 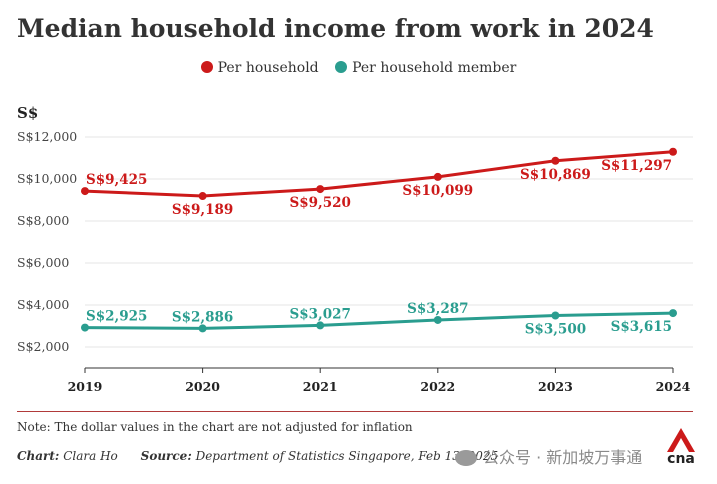 What do you see at coordinates (437, 386) in the screenshot?
I see `x-tick-label: 2022` at bounding box center [437, 386].